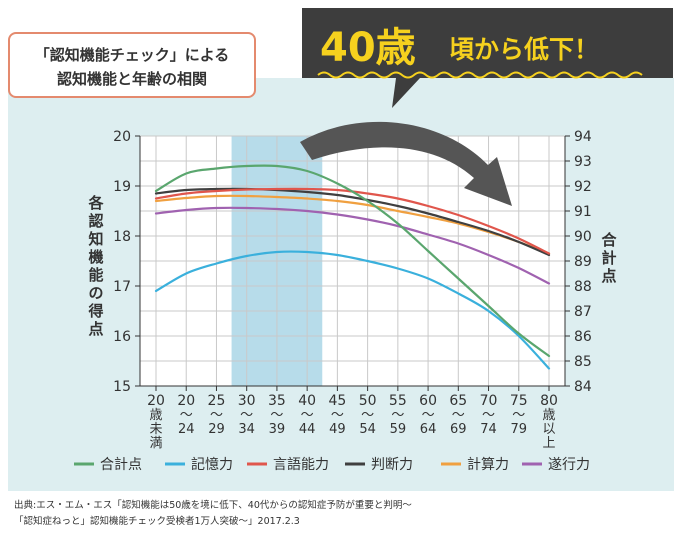  What do you see at coordinates (519, 401) in the screenshot?
I see `x-tick-label: 75` at bounding box center [519, 401].